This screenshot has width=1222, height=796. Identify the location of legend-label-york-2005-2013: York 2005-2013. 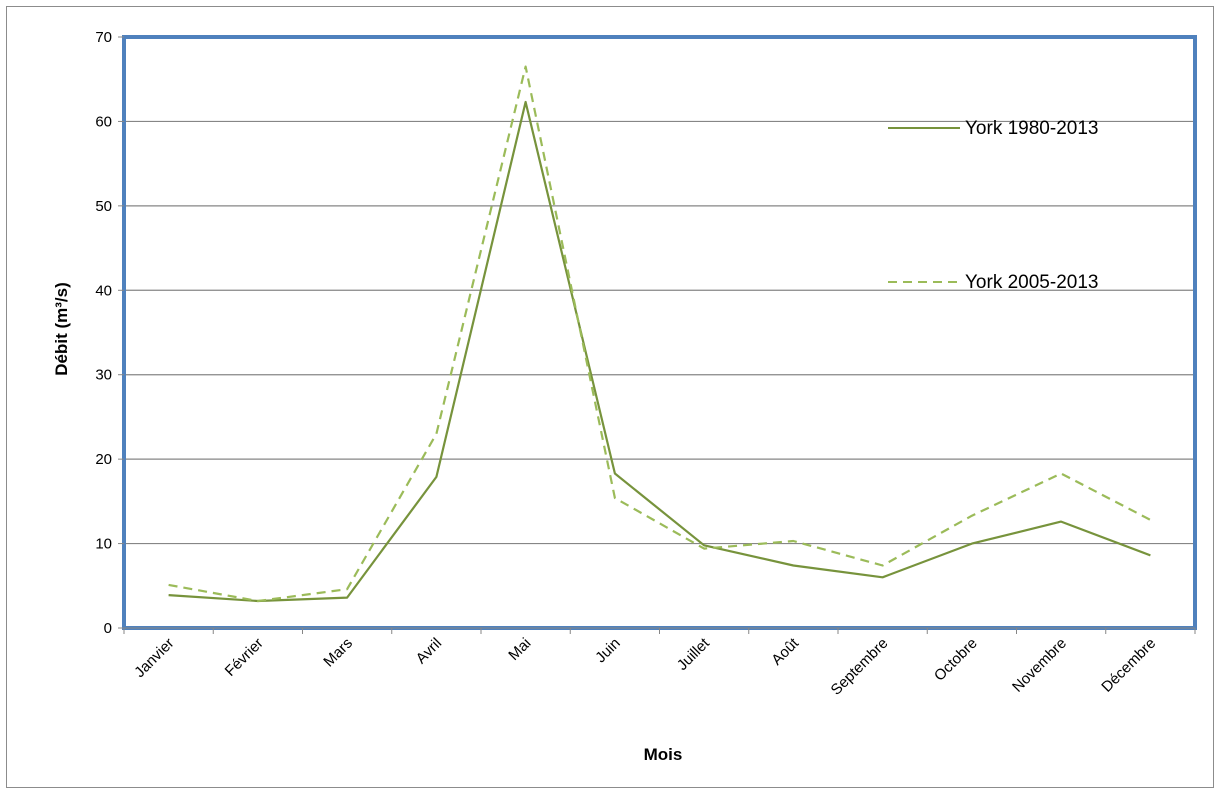
(1031, 282).